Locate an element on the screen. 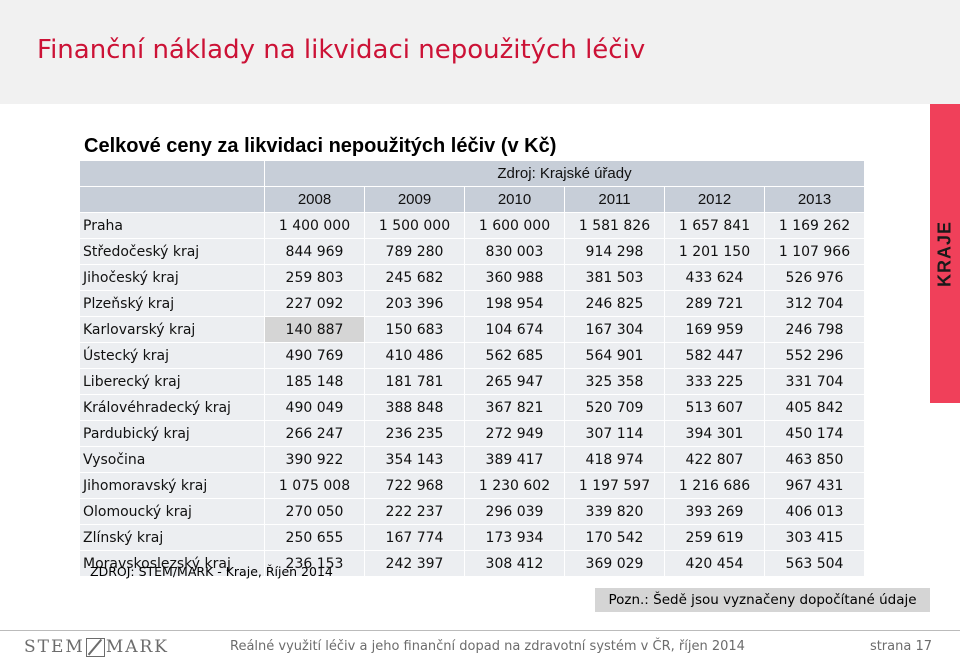 This screenshot has width=960, height=666. cost-cell: 914 298 is located at coordinates (615, 252).